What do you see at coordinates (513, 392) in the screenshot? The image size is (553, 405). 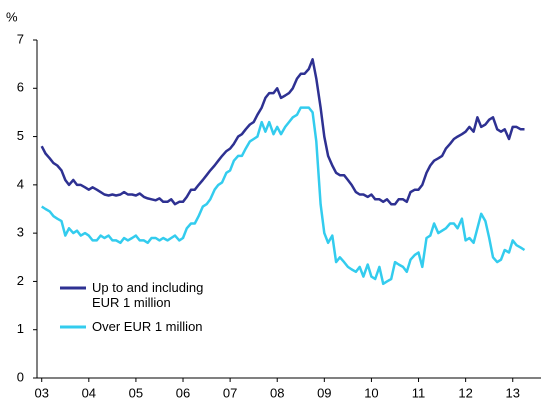 I see `x-tick-label: 13` at bounding box center [513, 392].